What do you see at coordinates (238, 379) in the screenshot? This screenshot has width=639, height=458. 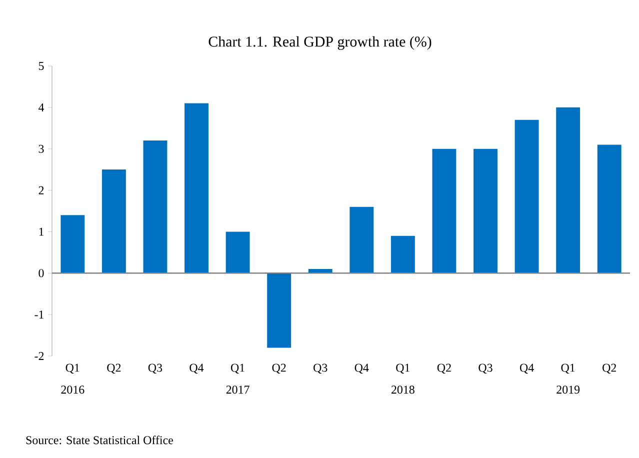 I see `x-tick-label: Q1 2017` at bounding box center [238, 379].